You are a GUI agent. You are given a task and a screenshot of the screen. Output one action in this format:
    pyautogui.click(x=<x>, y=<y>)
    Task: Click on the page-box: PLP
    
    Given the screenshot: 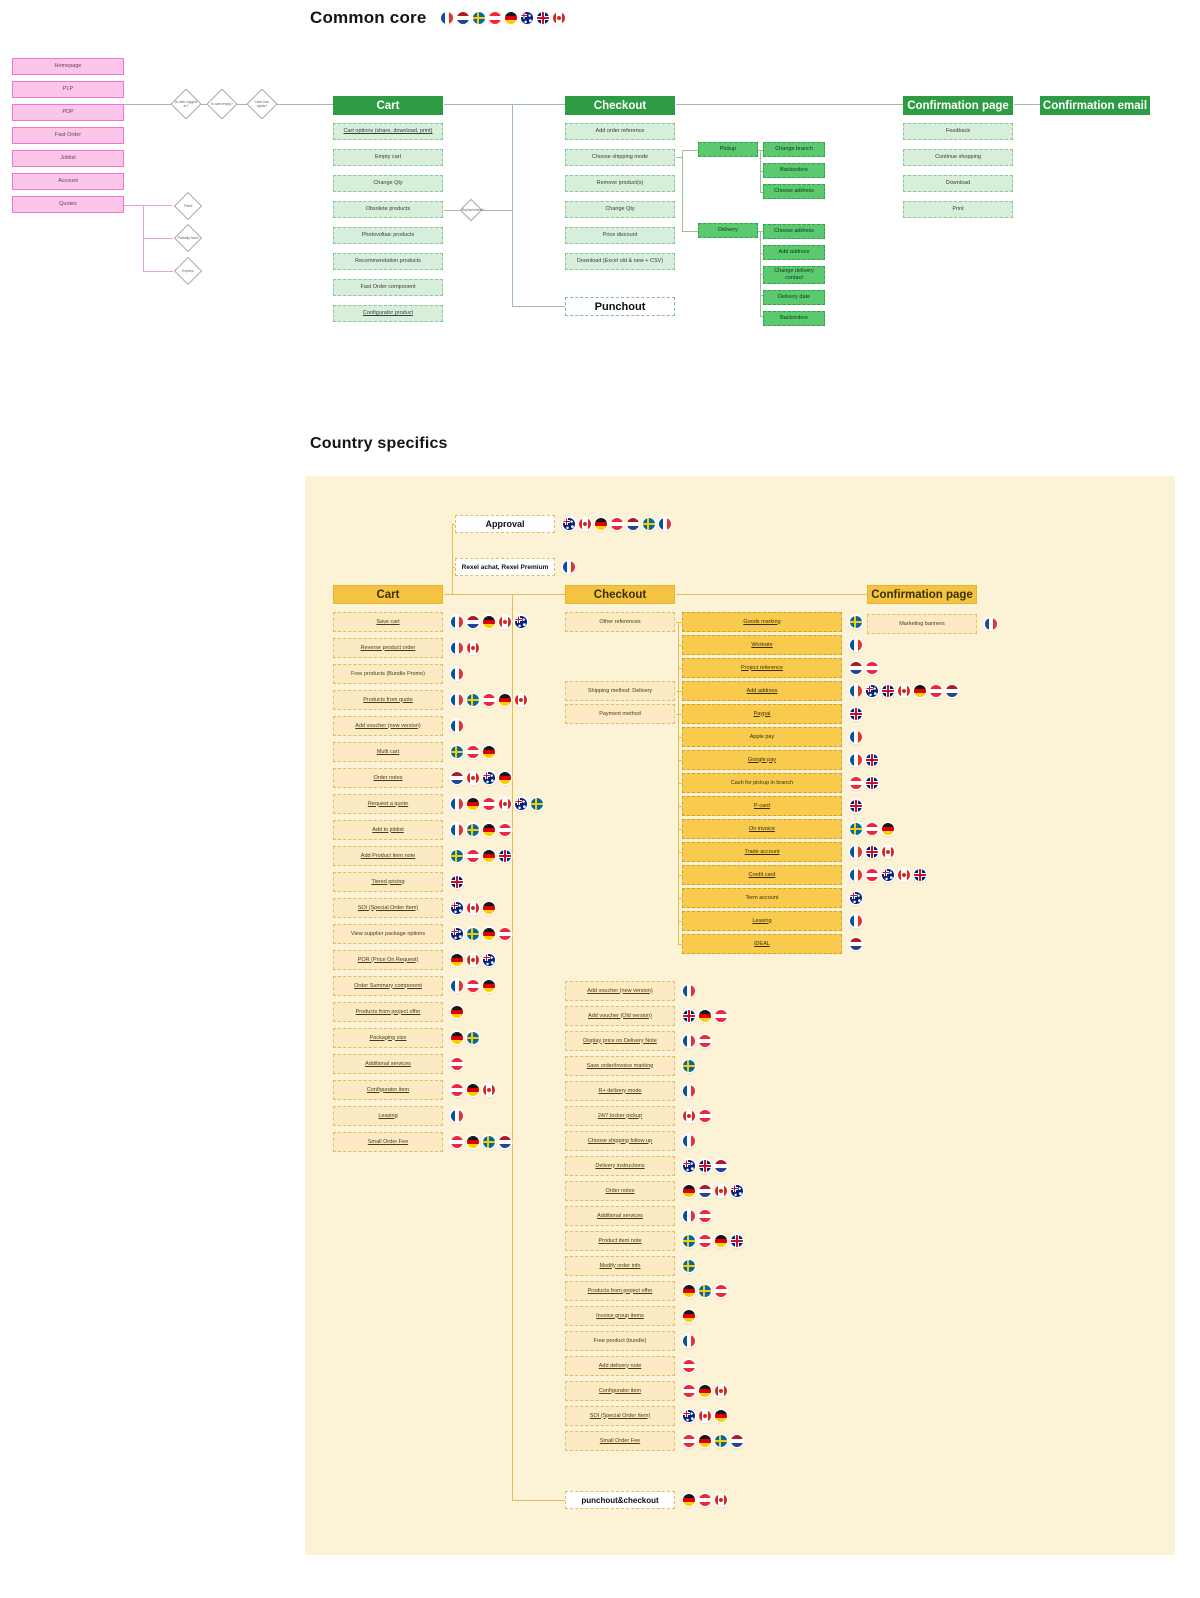 What is the action you would take?
    pyautogui.click(x=68, y=89)
    